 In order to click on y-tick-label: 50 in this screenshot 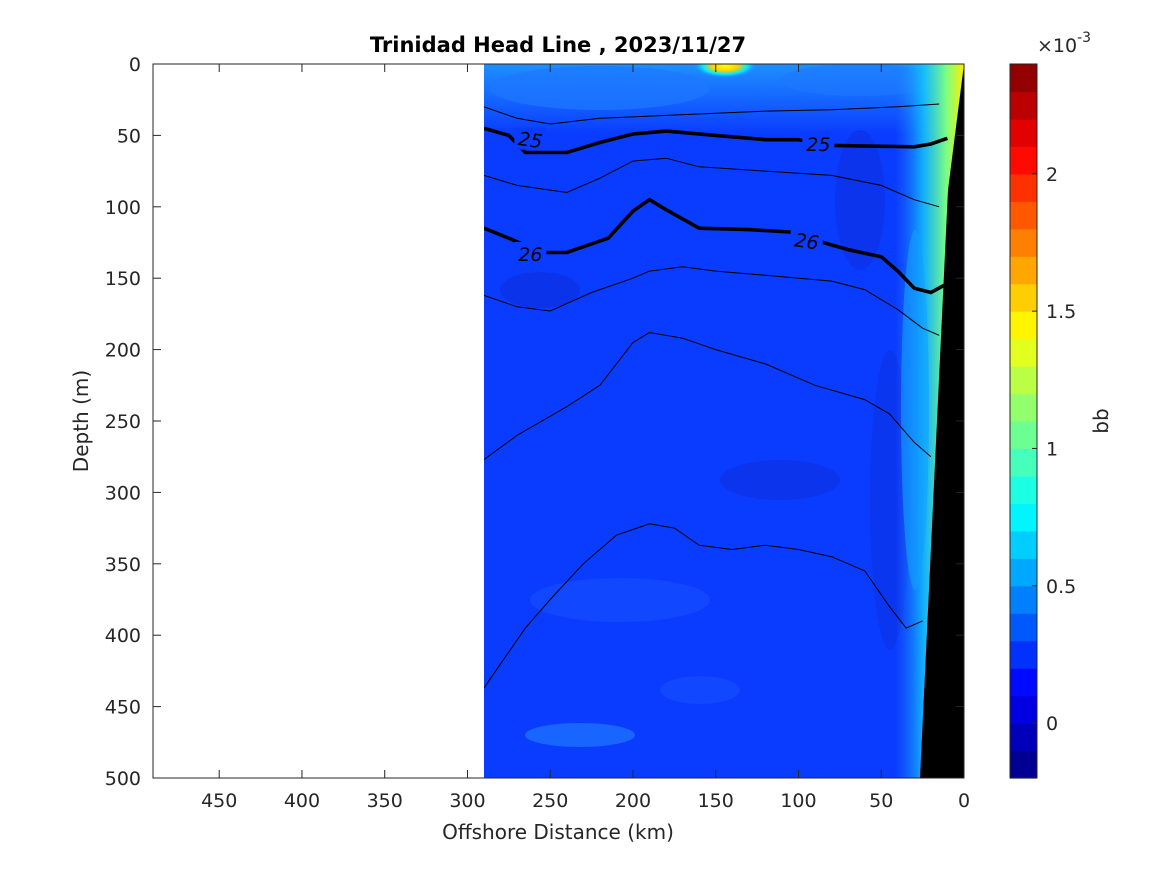, I will do `click(129, 136)`.